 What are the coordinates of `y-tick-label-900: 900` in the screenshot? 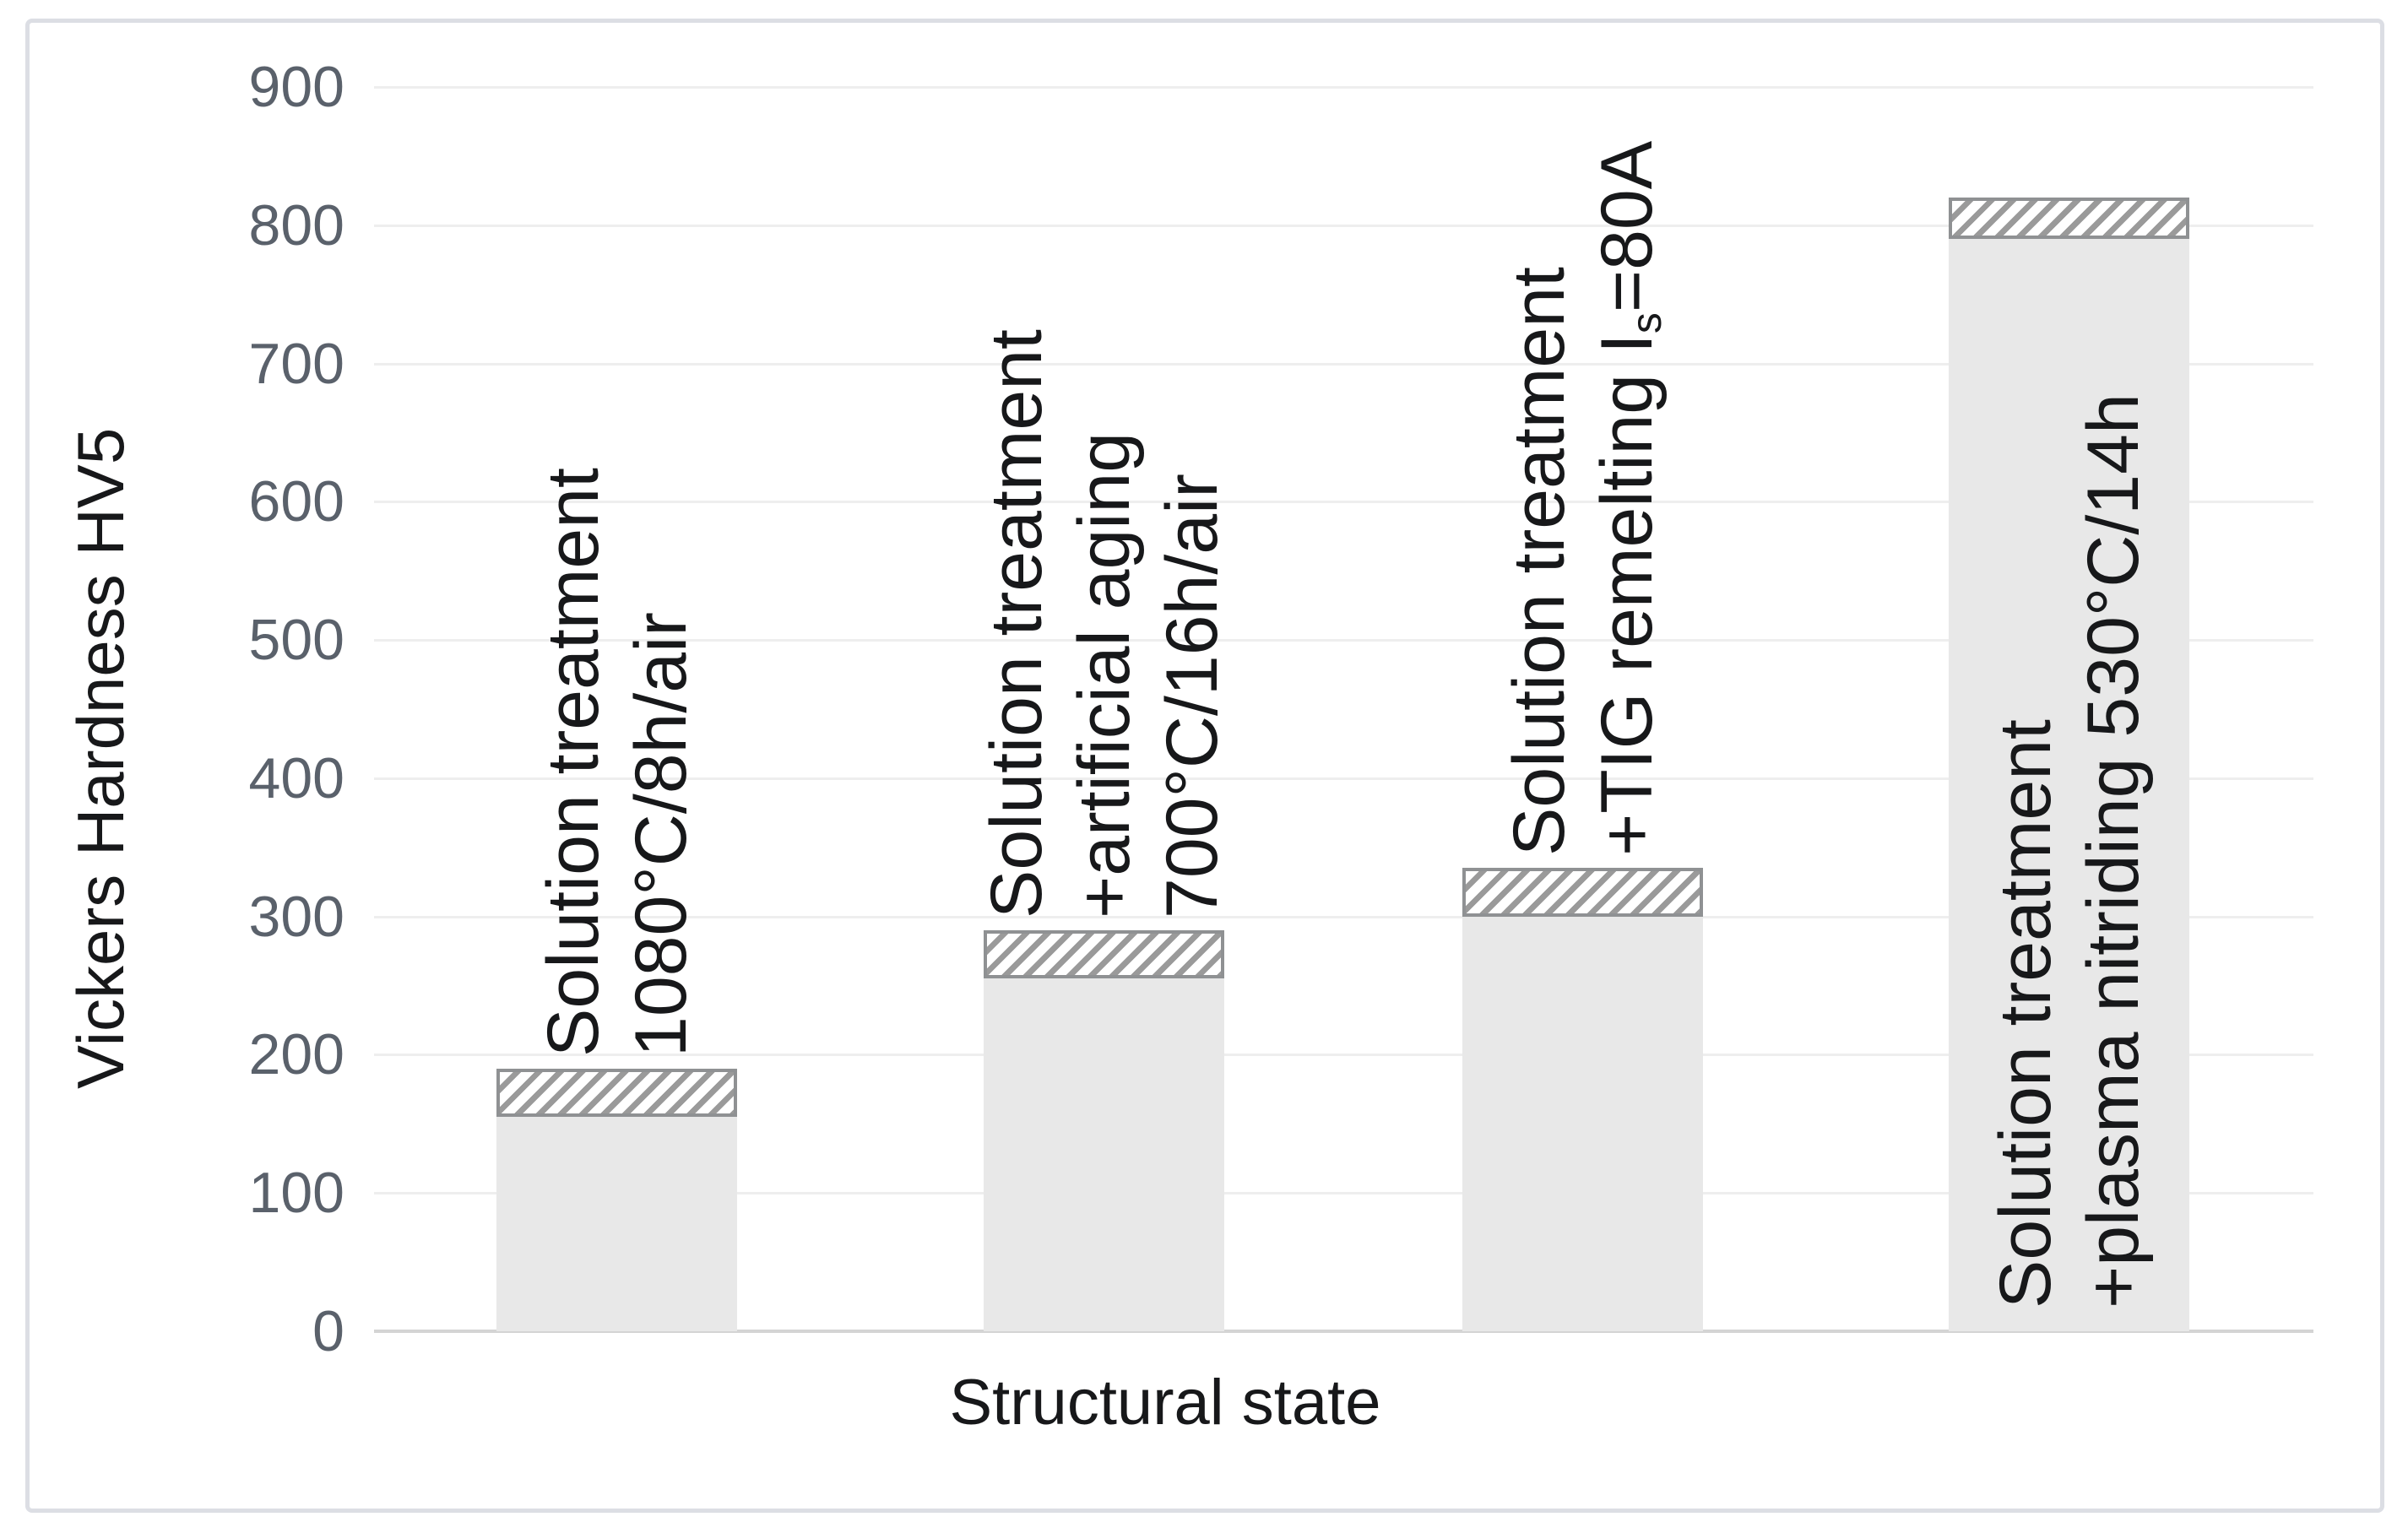 It's located at (296, 87).